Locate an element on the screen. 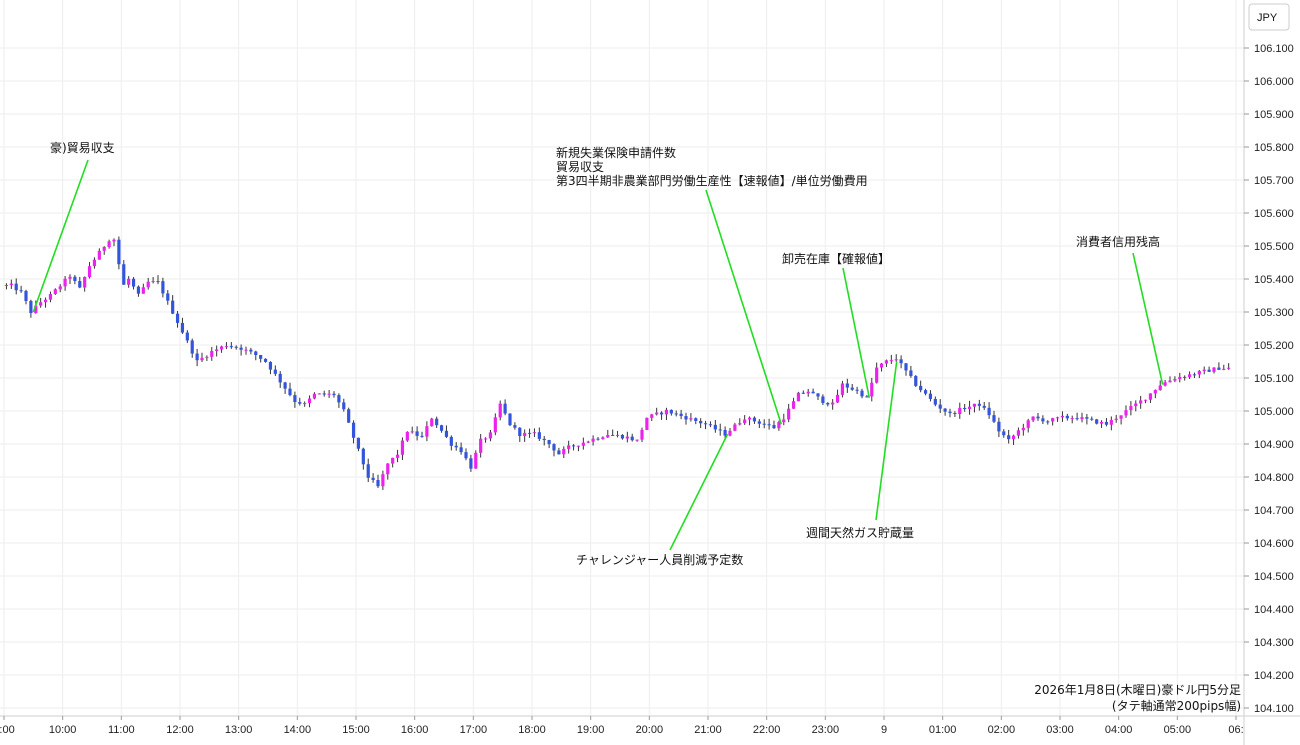 The image size is (1300, 745). x-tick-label: 10:00 is located at coordinates (63, 730).